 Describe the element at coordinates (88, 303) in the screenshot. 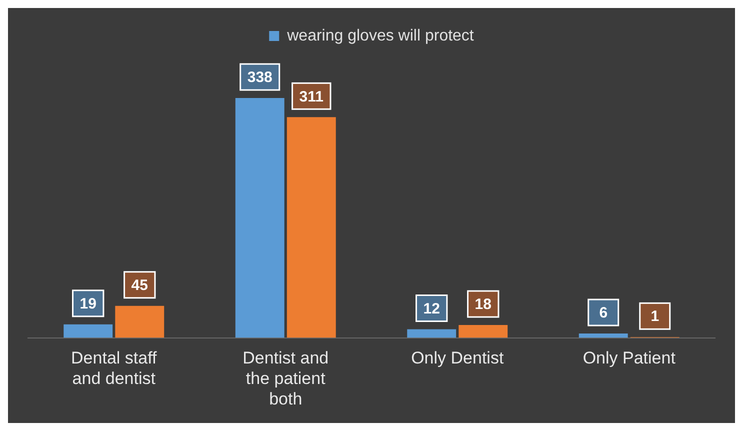

I see `data-label: 19` at that location.